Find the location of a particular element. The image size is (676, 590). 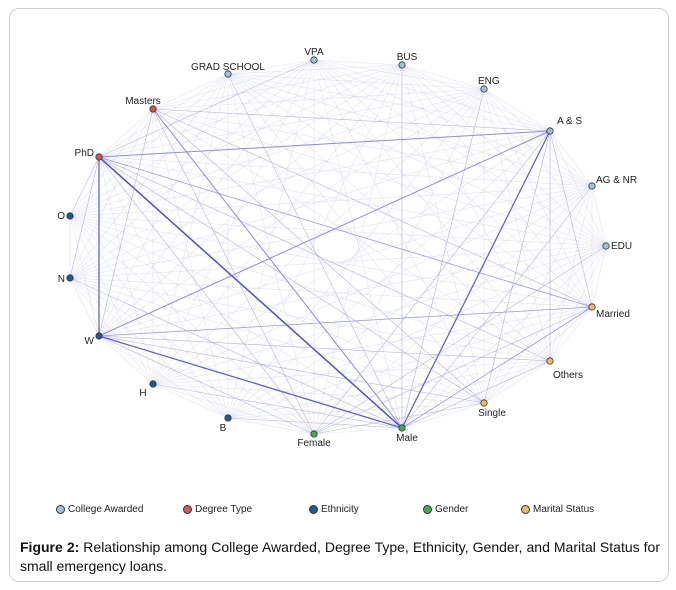

legend-item-college: College Awarded is located at coordinates (99, 509).